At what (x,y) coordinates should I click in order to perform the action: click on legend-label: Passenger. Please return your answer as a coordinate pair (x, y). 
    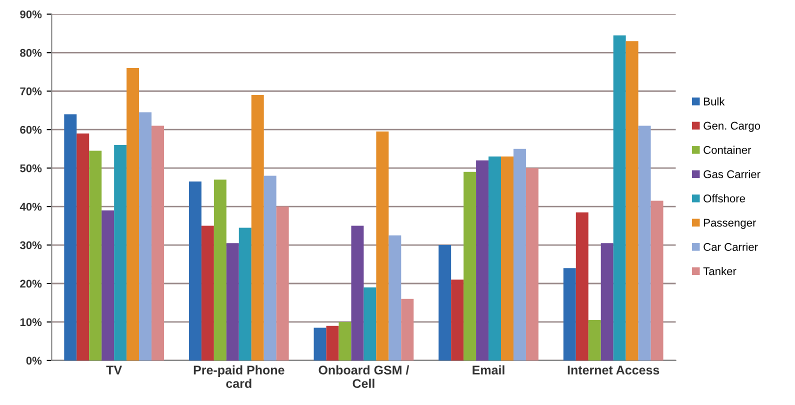
    Looking at the image, I should click on (730, 223).